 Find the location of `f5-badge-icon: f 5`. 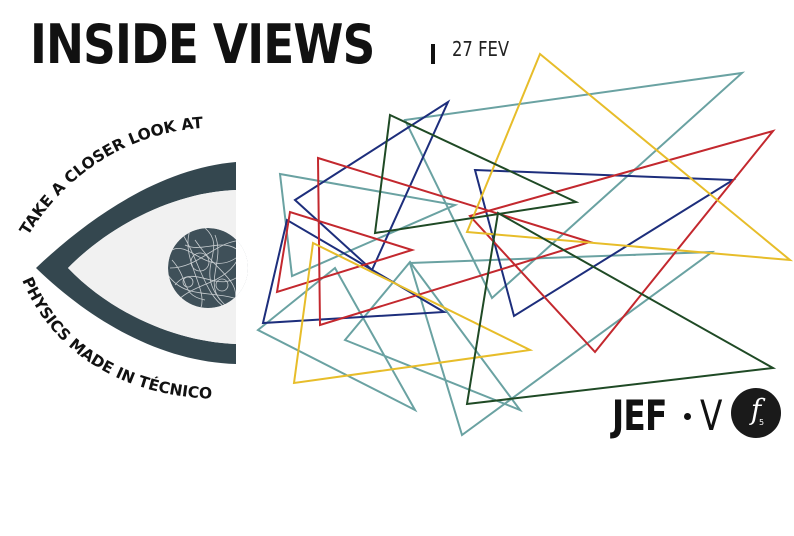

f5-badge-icon: f 5 is located at coordinates (756, 413).